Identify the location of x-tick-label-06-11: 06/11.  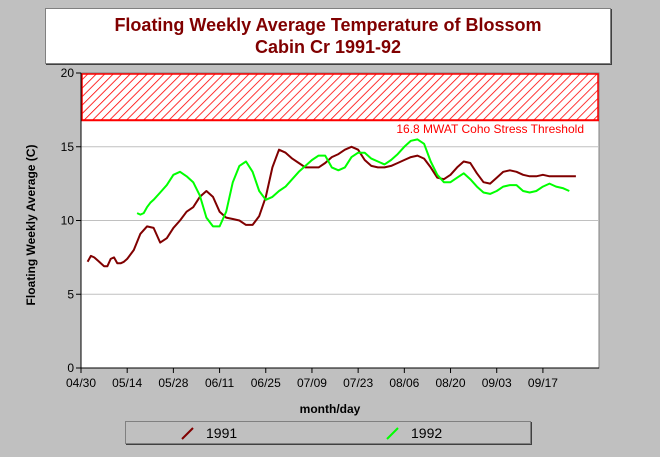
(219, 383).